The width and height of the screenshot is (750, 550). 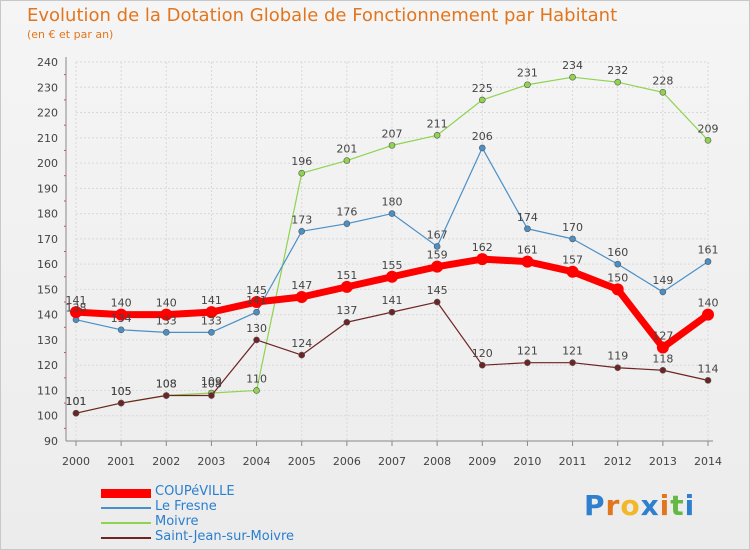 What do you see at coordinates (47, 138) in the screenshot?
I see `y-tick-label: 210` at bounding box center [47, 138].